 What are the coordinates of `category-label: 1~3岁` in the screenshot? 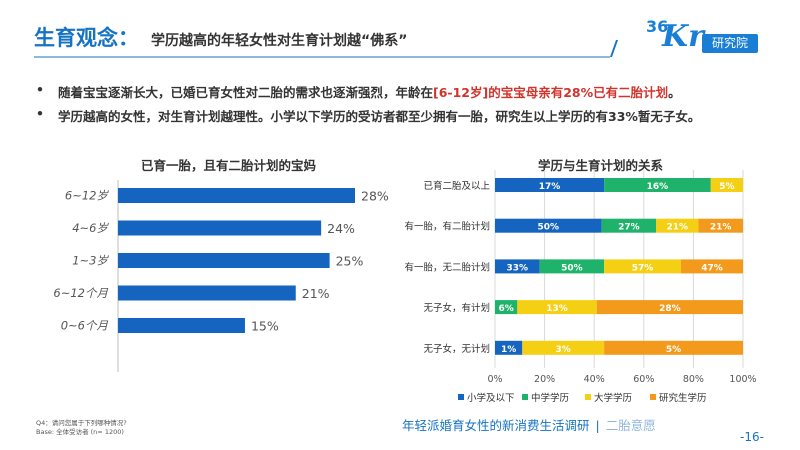 It's located at (90, 261).